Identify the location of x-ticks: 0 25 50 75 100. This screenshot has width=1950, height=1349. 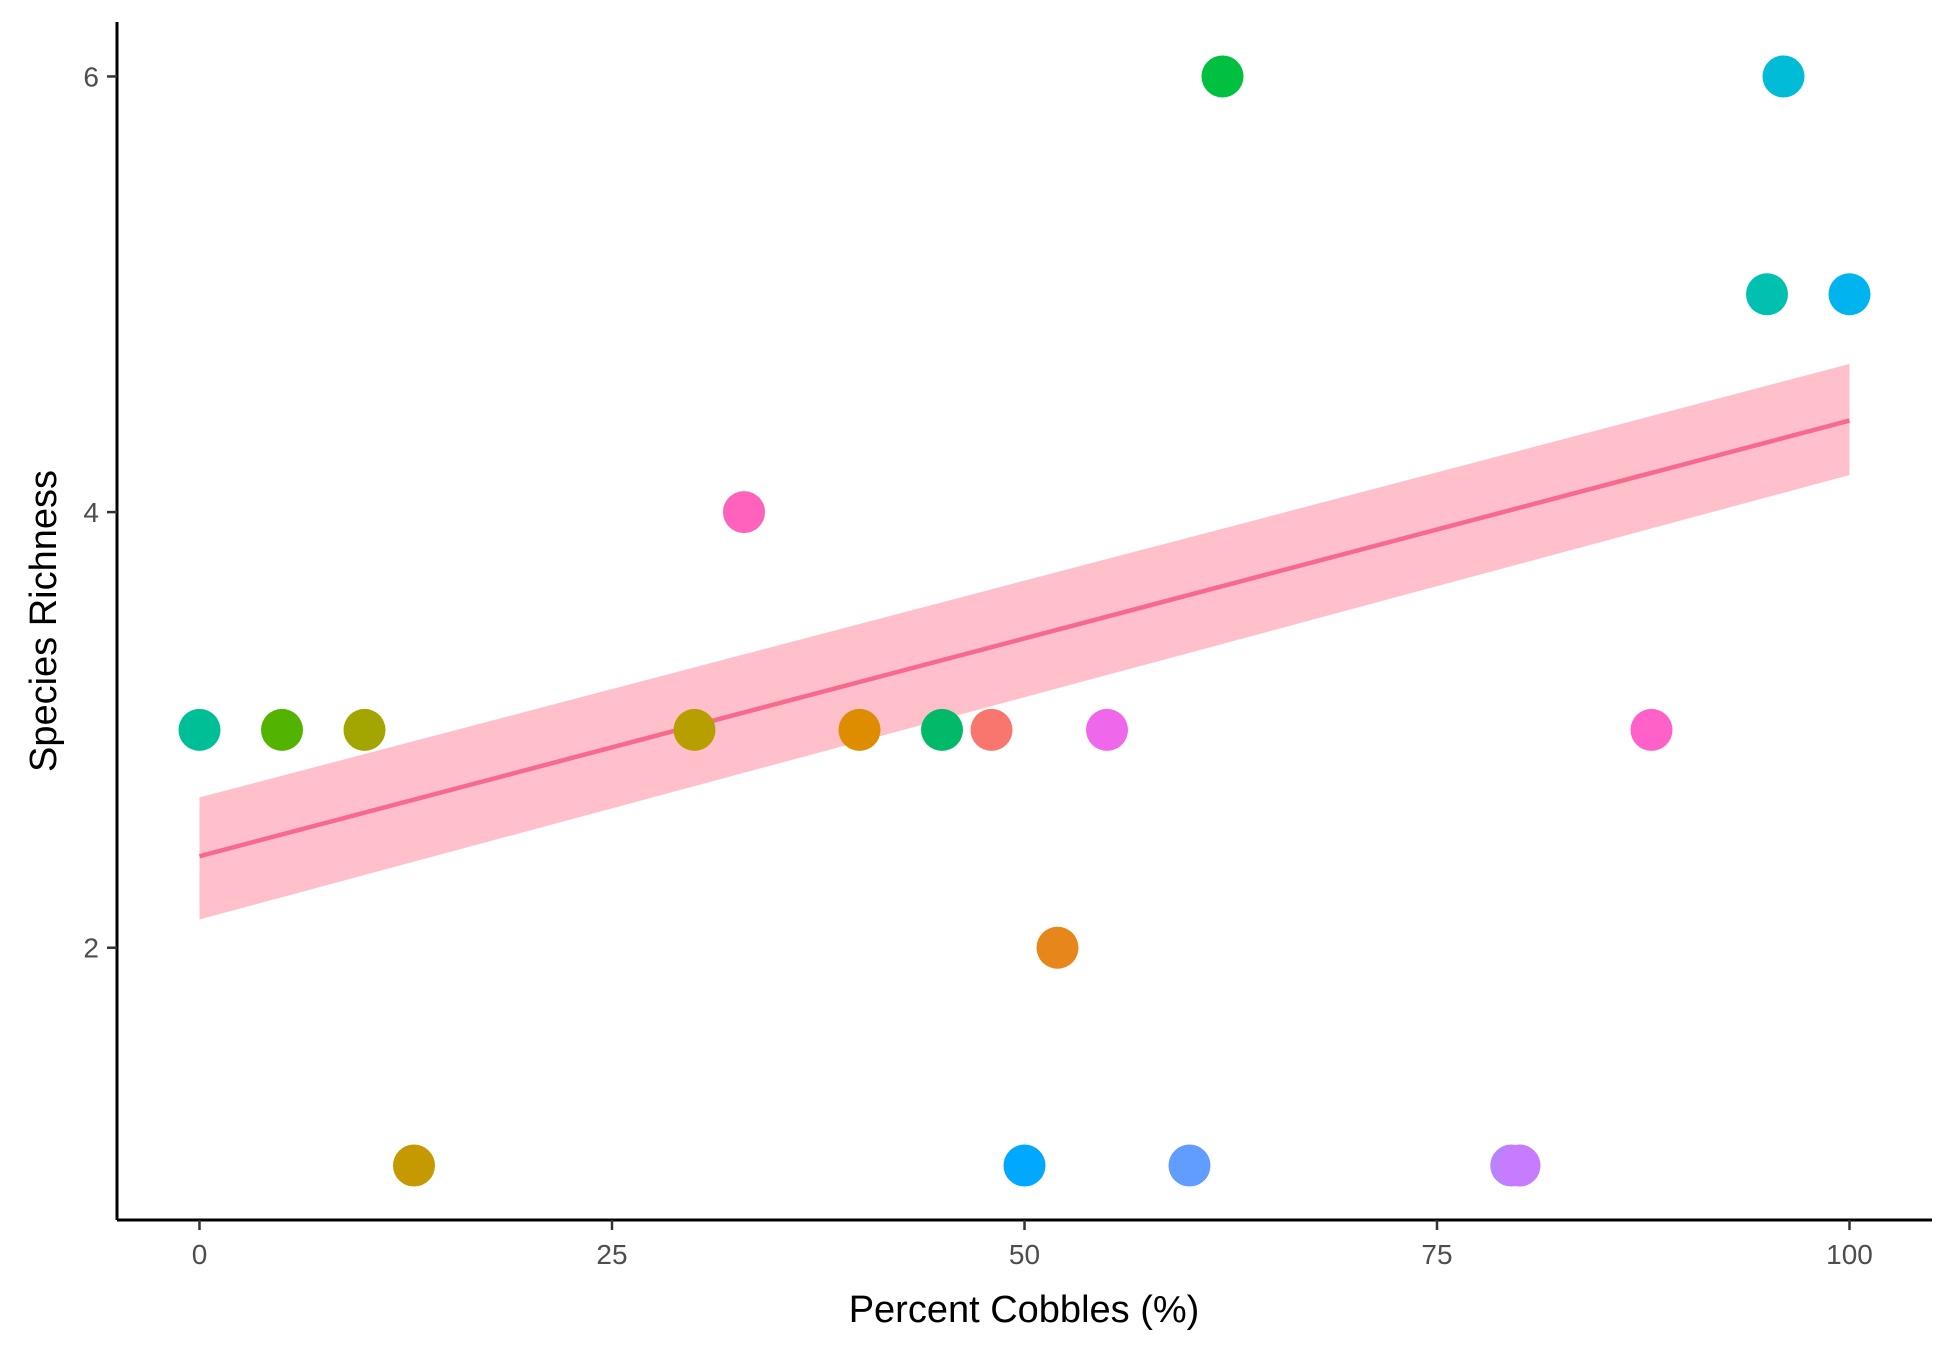
(1032, 1245).